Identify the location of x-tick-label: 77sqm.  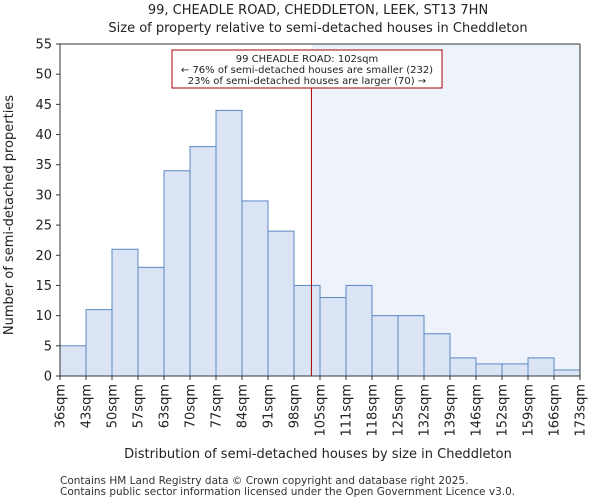
(217, 406).